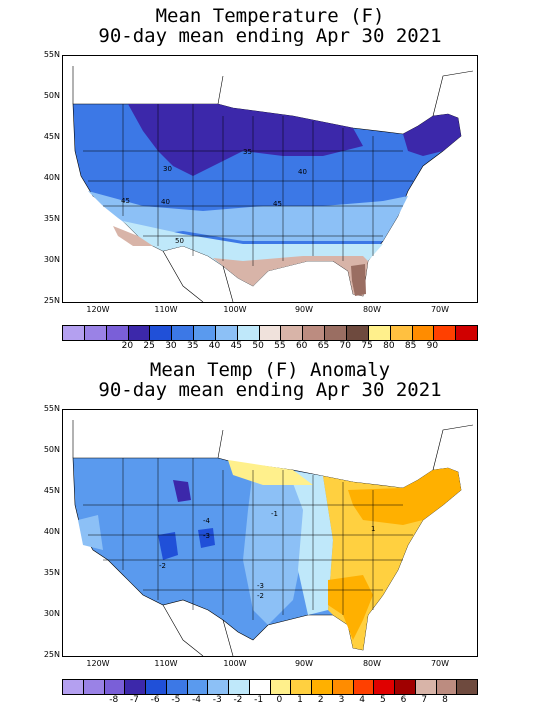 This screenshot has height=709, width=540. What do you see at coordinates (51, 654) in the screenshot?
I see `map2-lat-label: 25N` at bounding box center [51, 654].